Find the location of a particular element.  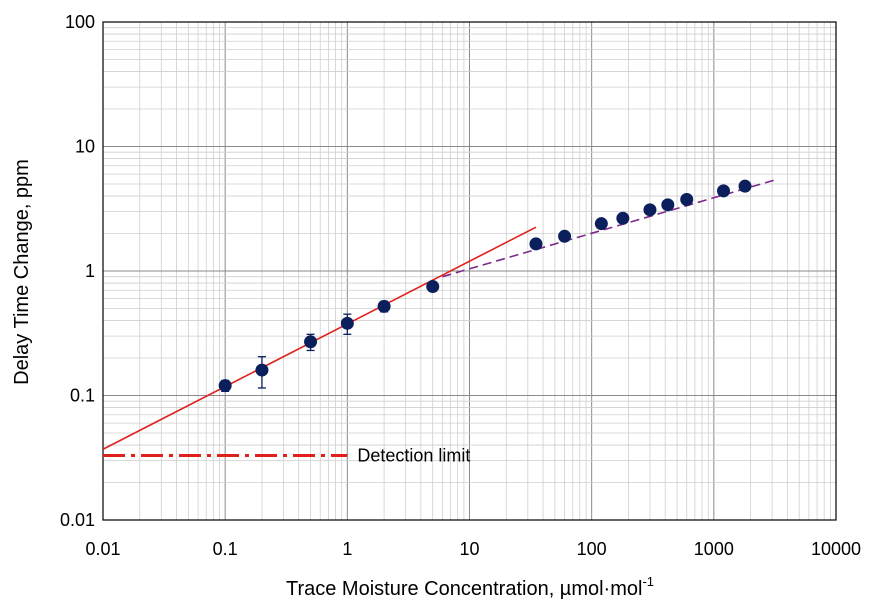

y-tick-label: 0.1 is located at coordinates (82, 396).